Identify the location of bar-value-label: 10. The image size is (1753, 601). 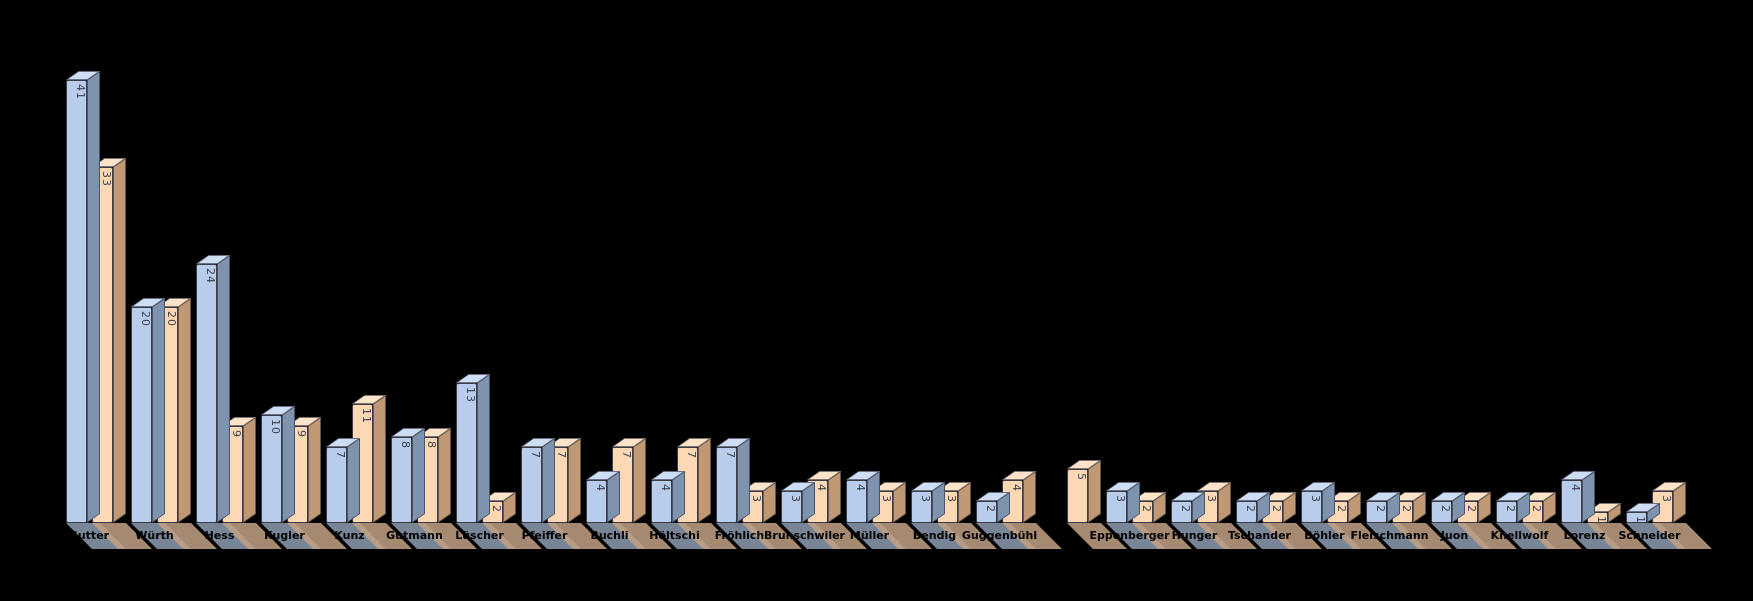
(275, 427).